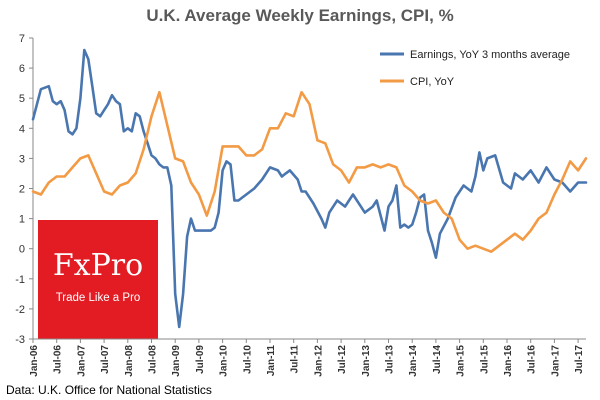 This screenshot has width=600, height=400. Describe the element at coordinates (153, 359) in the screenshot. I see `x-tick-label: Jul-08` at that location.